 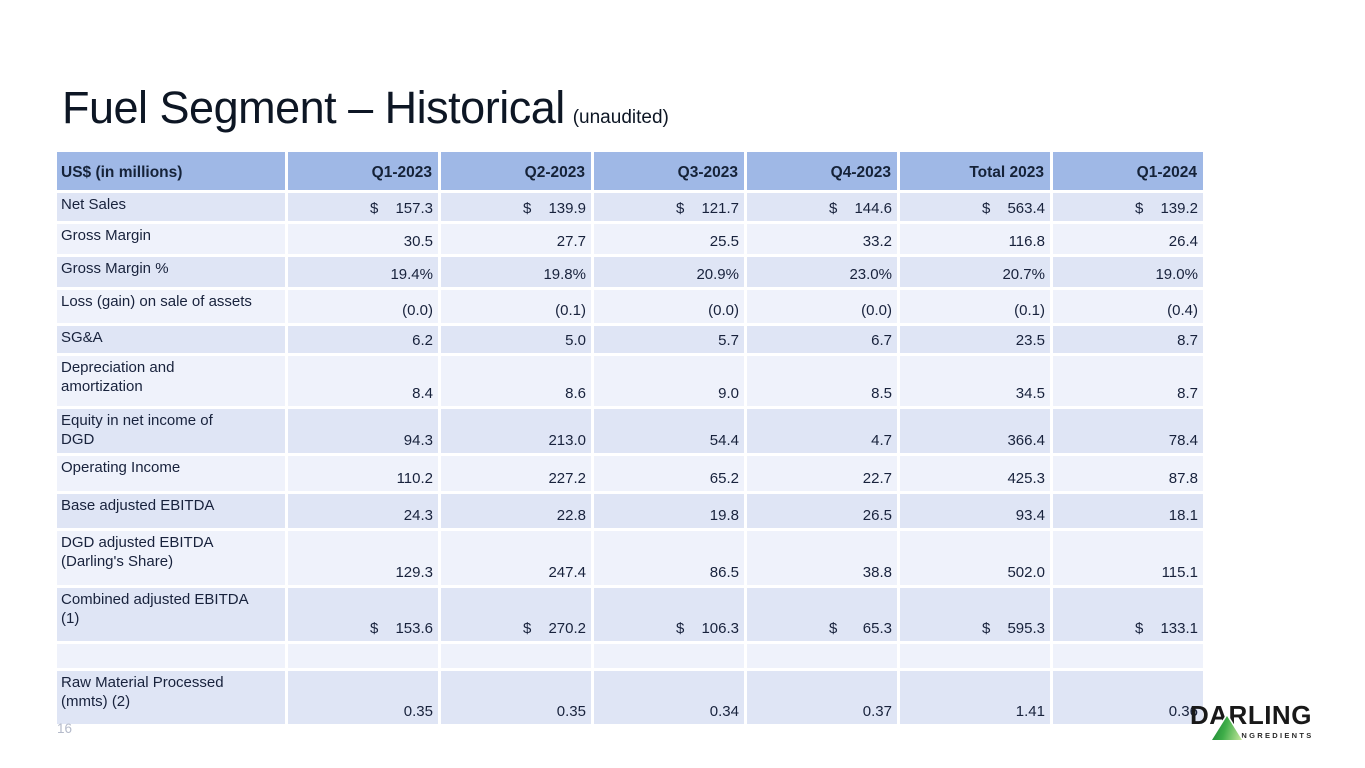 What do you see at coordinates (516, 558) in the screenshot?
I see `table-cell: 247.4` at bounding box center [516, 558].